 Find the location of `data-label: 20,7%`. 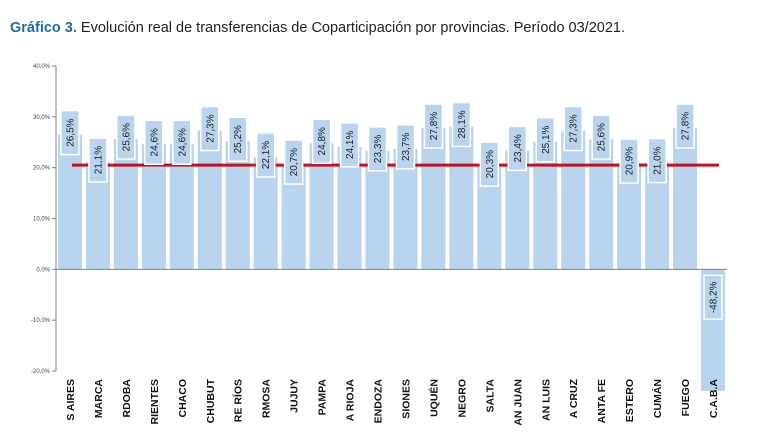

data-label: 20,7% is located at coordinates (293, 162).